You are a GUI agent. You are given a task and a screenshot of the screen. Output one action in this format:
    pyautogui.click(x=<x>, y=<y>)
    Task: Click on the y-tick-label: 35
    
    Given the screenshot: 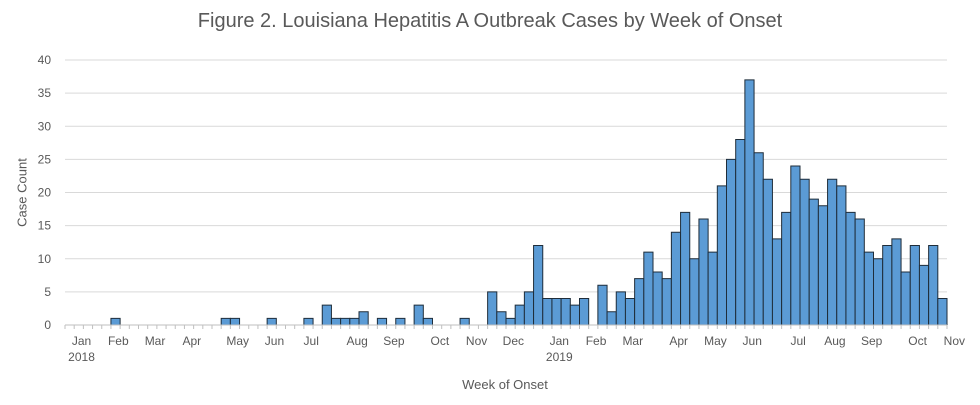 What is the action you would take?
    pyautogui.click(x=45, y=93)
    